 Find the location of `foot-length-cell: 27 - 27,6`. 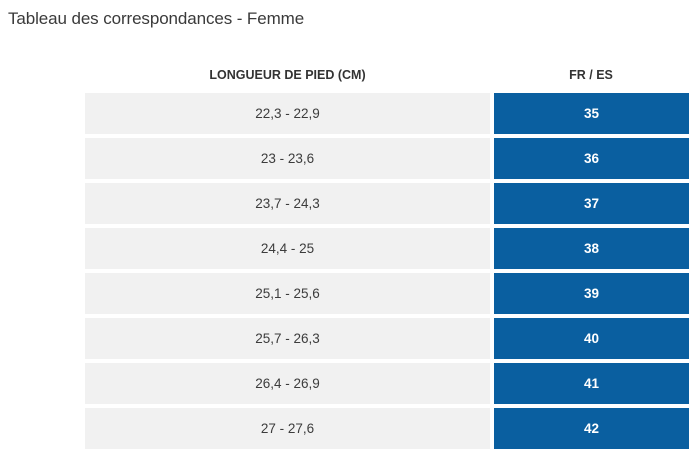

foot-length-cell: 27 - 27,6 is located at coordinates (287, 428).